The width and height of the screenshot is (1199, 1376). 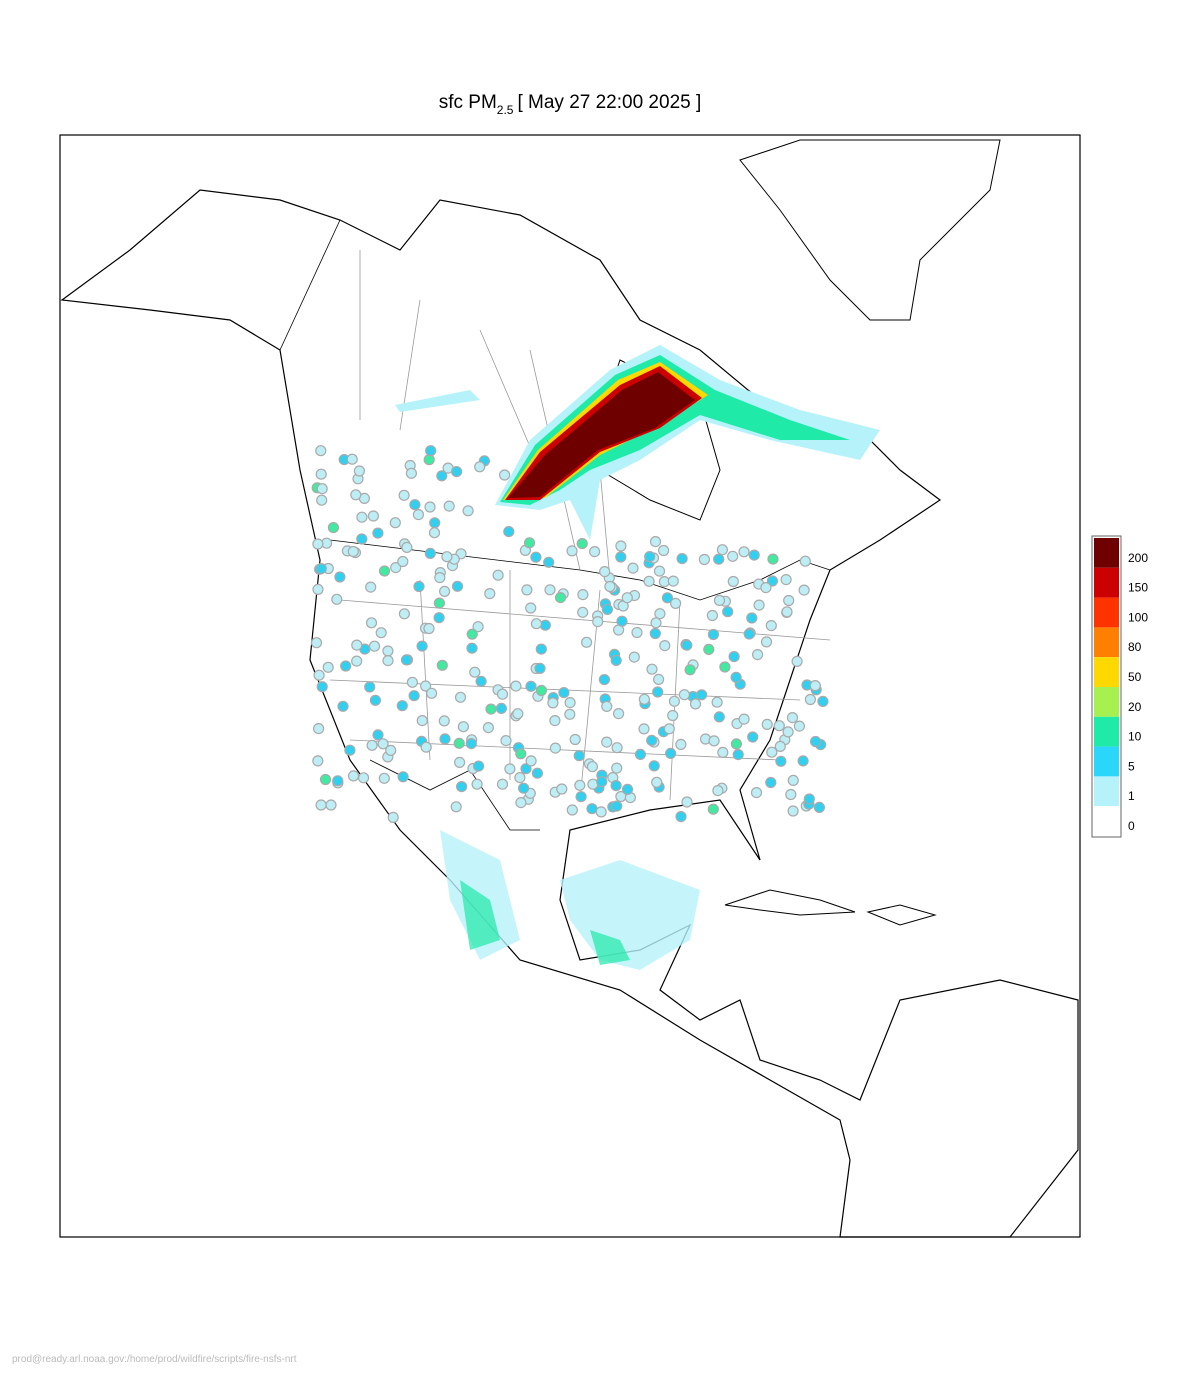 What do you see at coordinates (1131, 796) in the screenshot?
I see `colorbar-label: 1` at bounding box center [1131, 796].